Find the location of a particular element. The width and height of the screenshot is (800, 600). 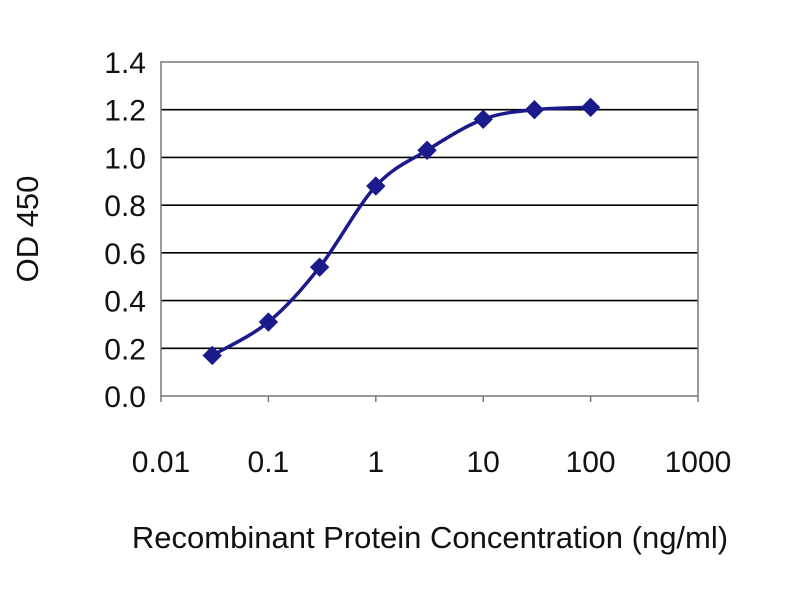

x-tick-label: 0.1 is located at coordinates (269, 462).